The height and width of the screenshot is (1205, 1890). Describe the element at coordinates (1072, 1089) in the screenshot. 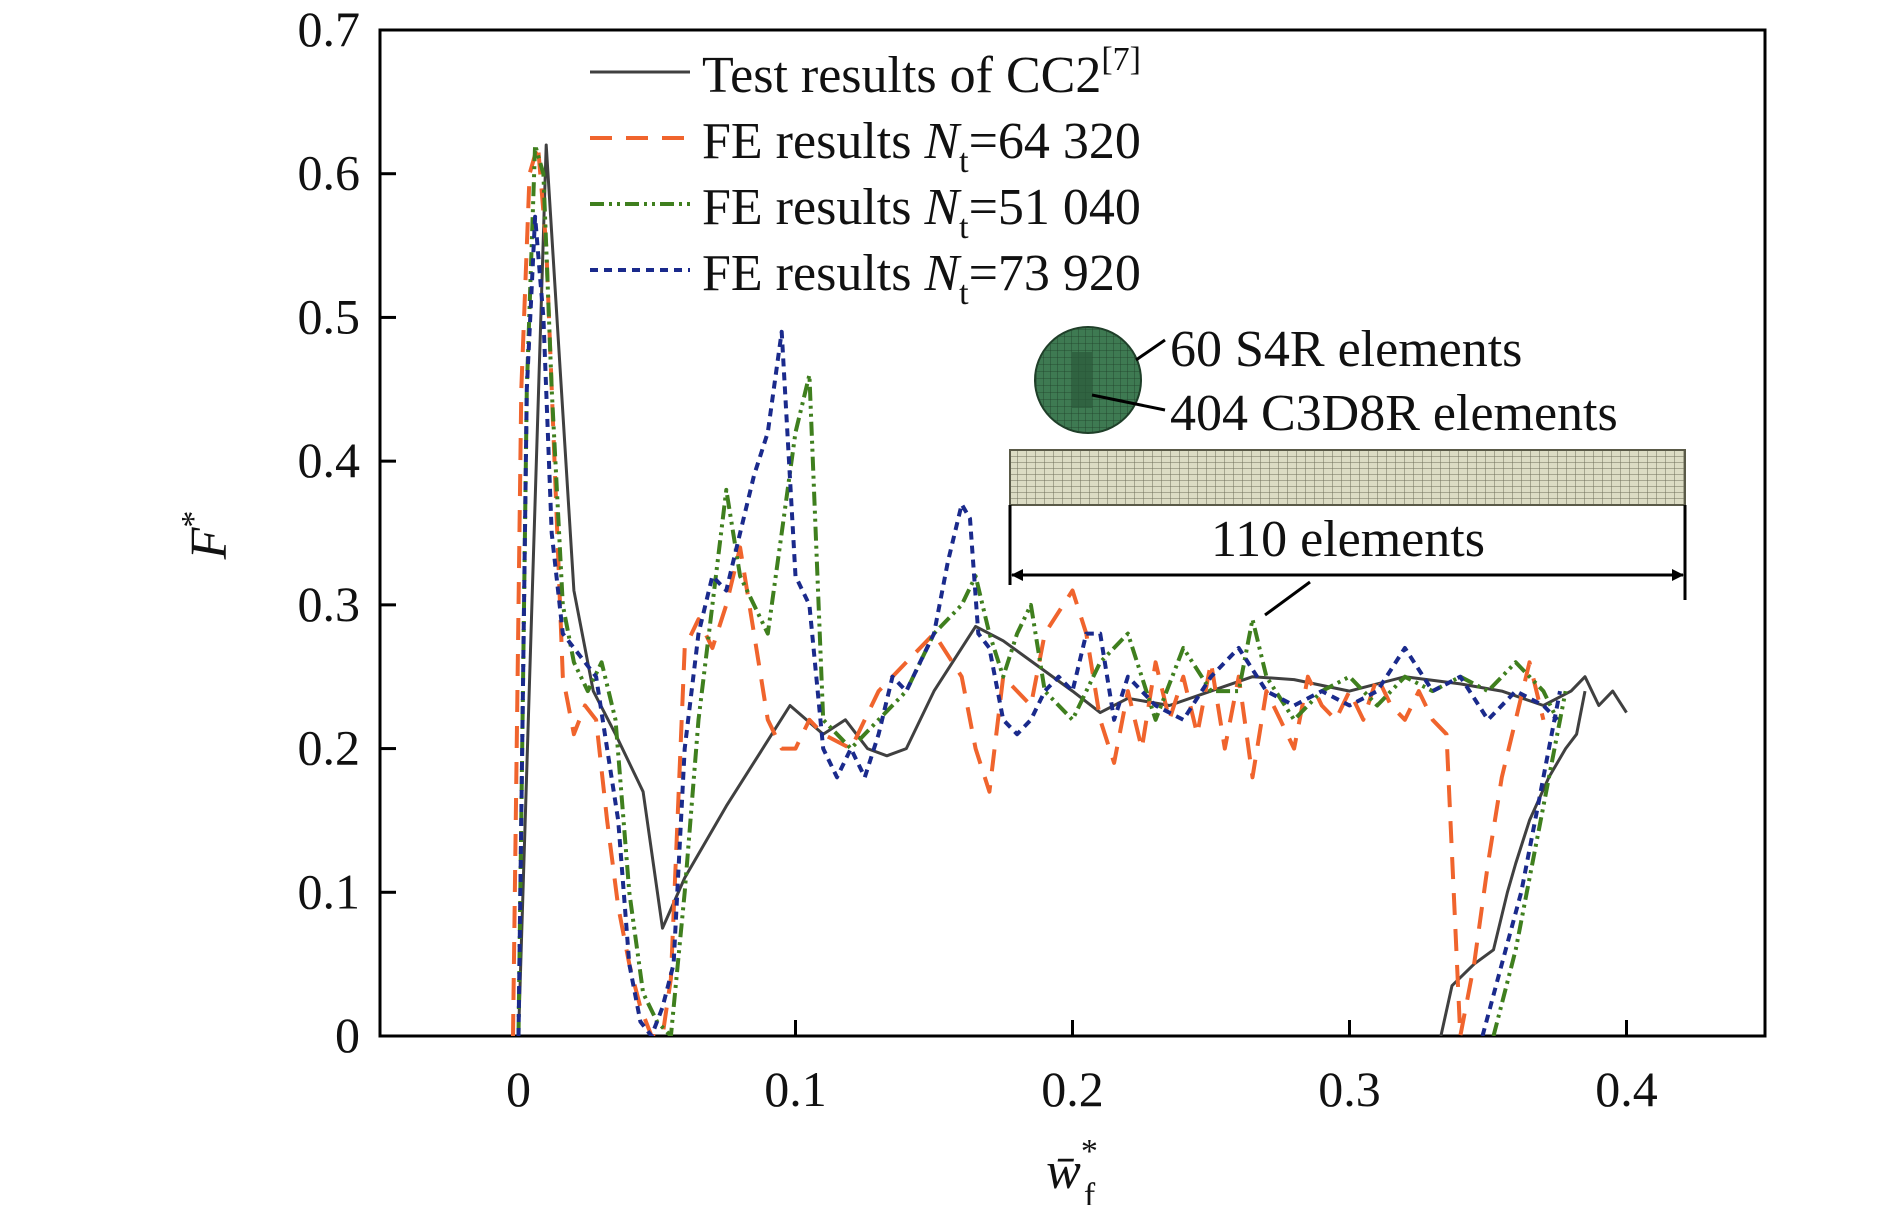

I see `x-tick-label: 0.2` at that location.